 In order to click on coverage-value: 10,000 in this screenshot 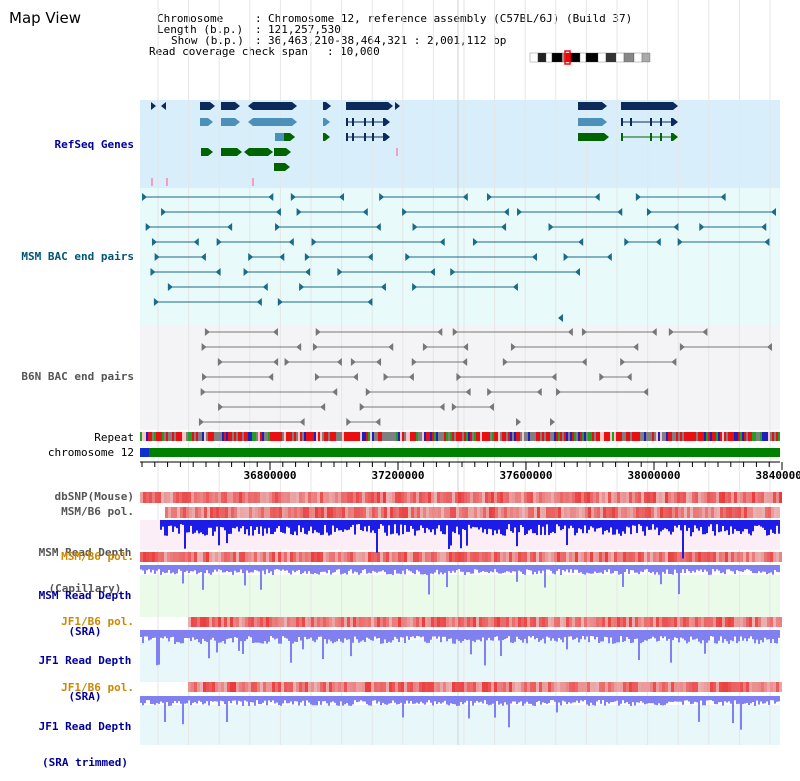, I will do `click(360, 51)`.